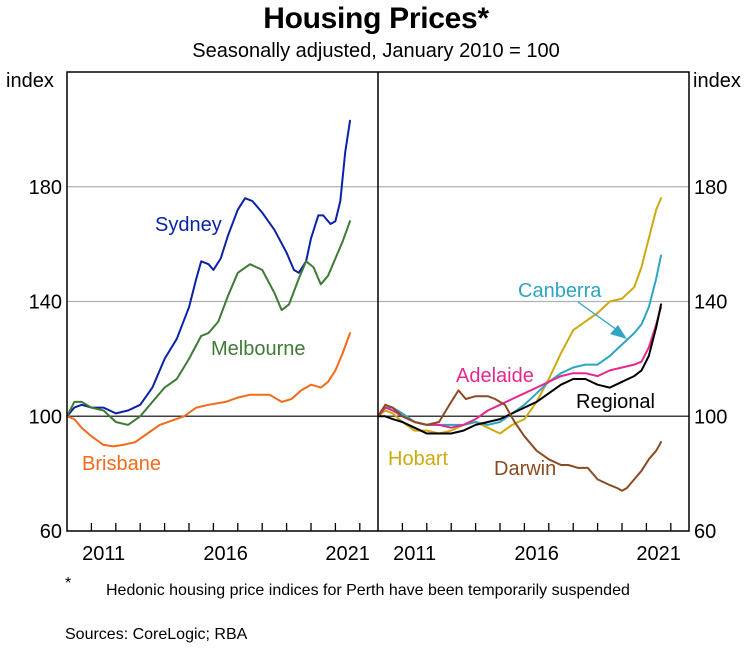  Describe the element at coordinates (717, 81) in the screenshot. I see `y-axis-label-right: index` at that location.